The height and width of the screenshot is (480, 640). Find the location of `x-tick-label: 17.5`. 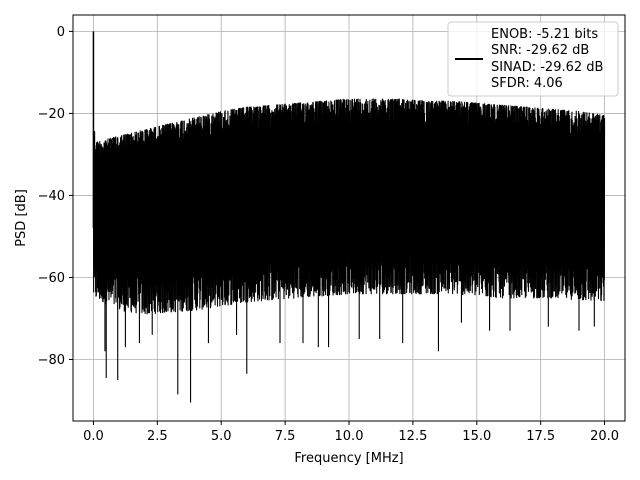

x-tick-label: 17.5 is located at coordinates (540, 436).